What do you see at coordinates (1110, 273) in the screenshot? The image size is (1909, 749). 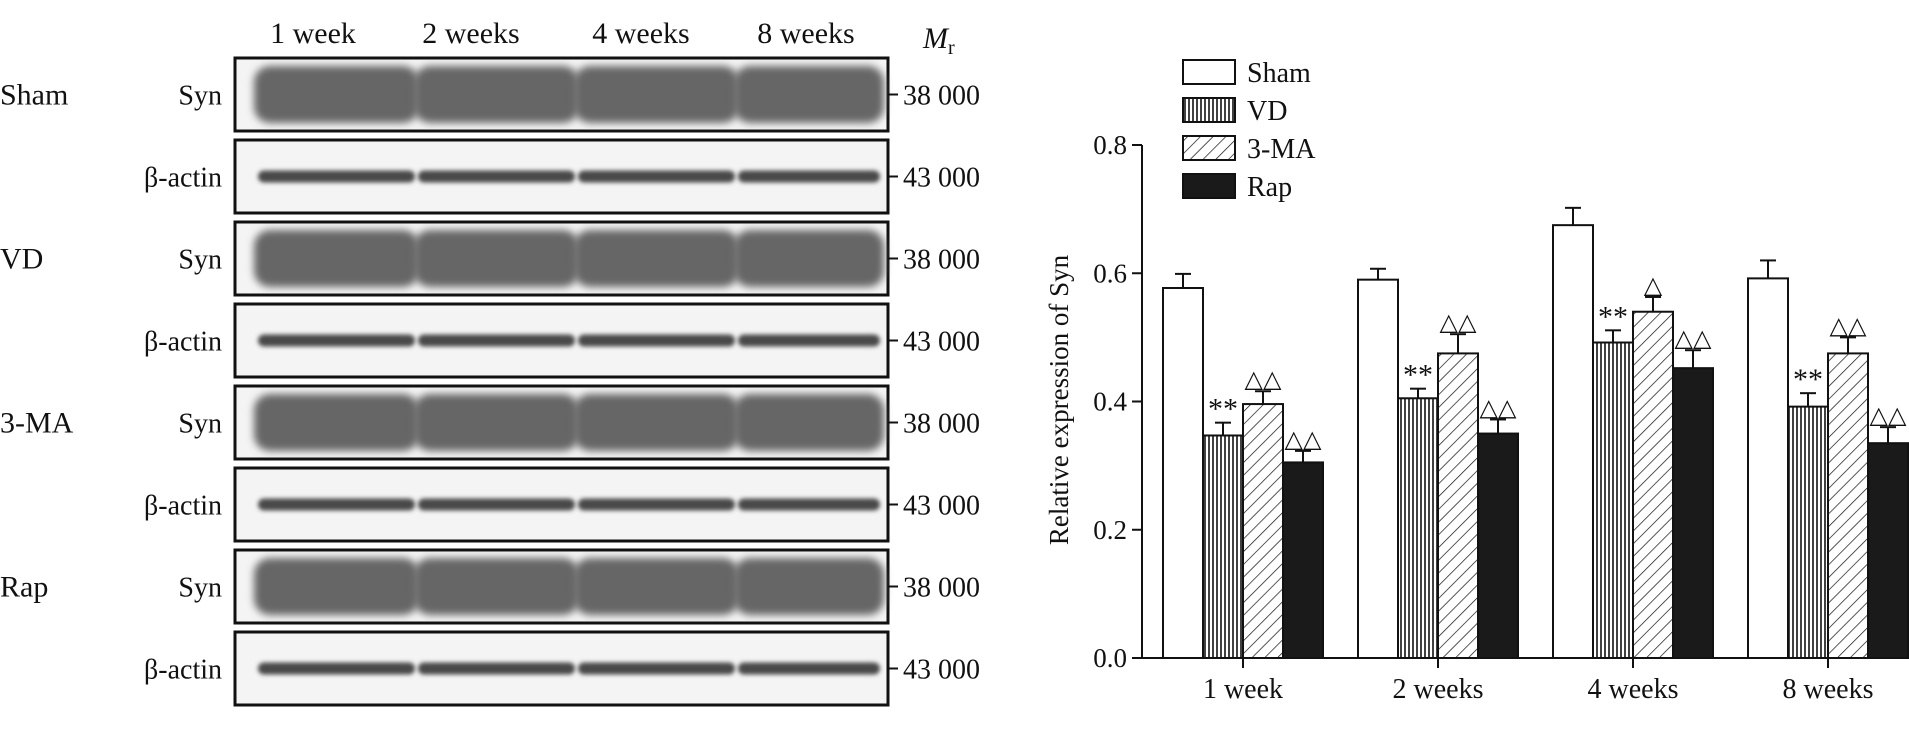 I see `y-tick-label: 0.6` at bounding box center [1110, 273].